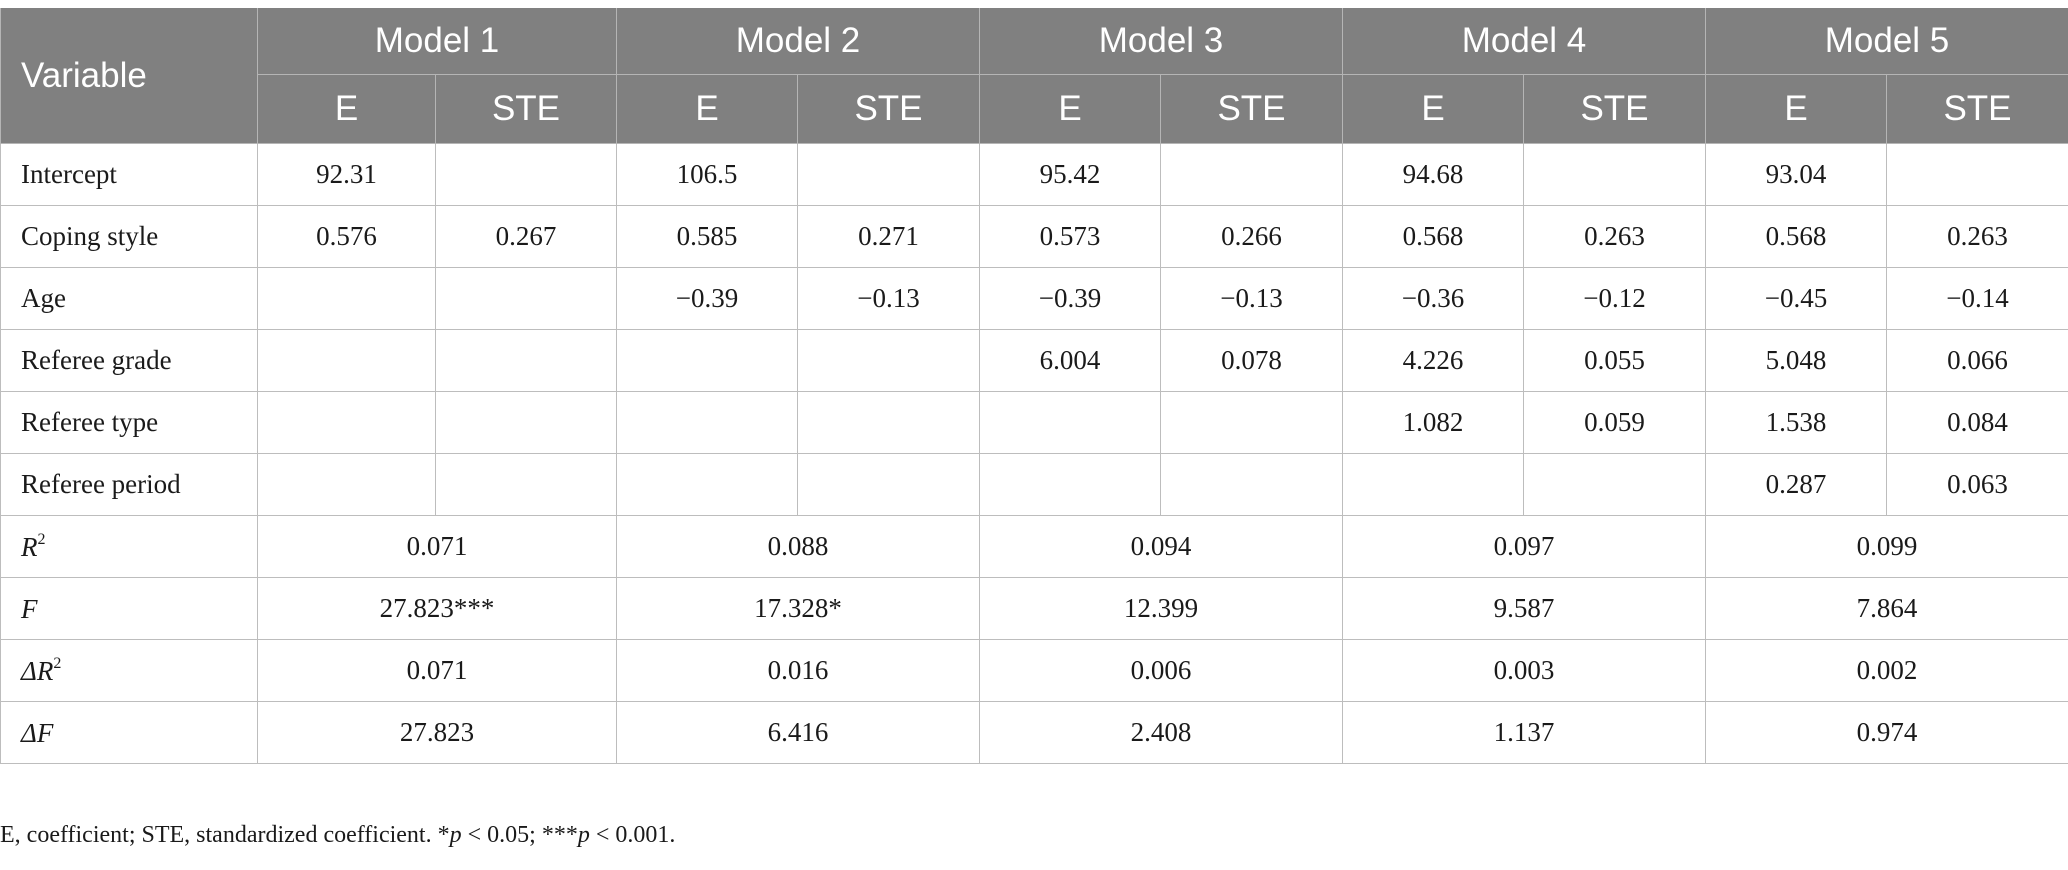  I want to click on row-label: Referee period, so click(129, 484).